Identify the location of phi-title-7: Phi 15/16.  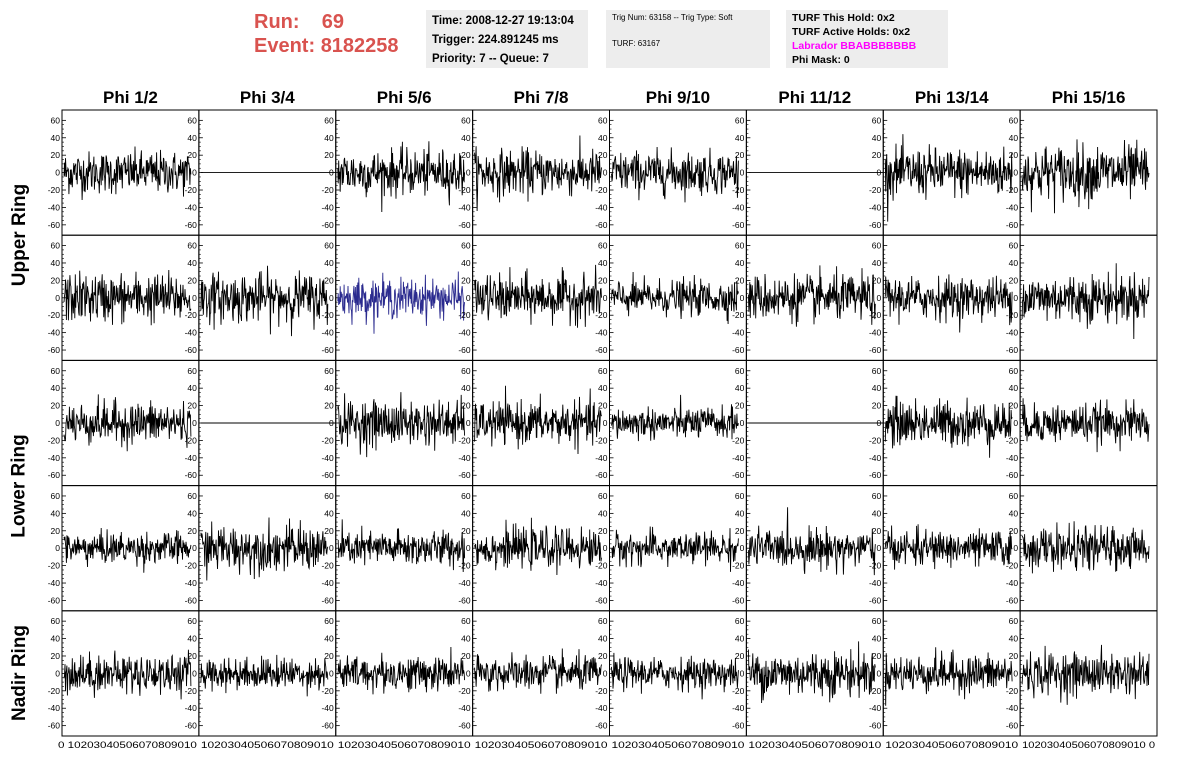
(1088, 97).